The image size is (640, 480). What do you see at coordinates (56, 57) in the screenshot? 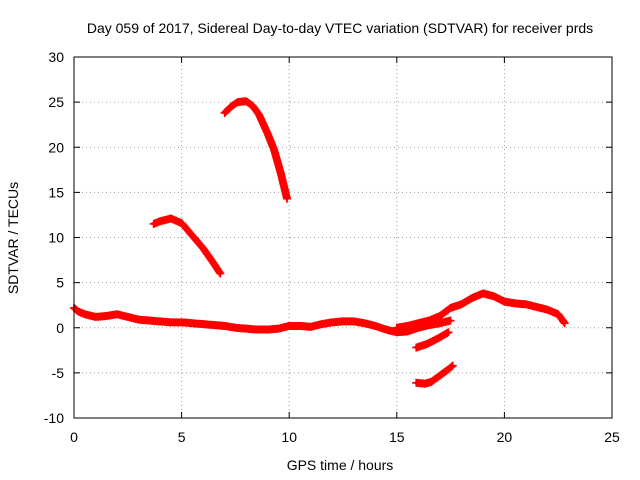
I see `y-tick-label: 30` at bounding box center [56, 57].